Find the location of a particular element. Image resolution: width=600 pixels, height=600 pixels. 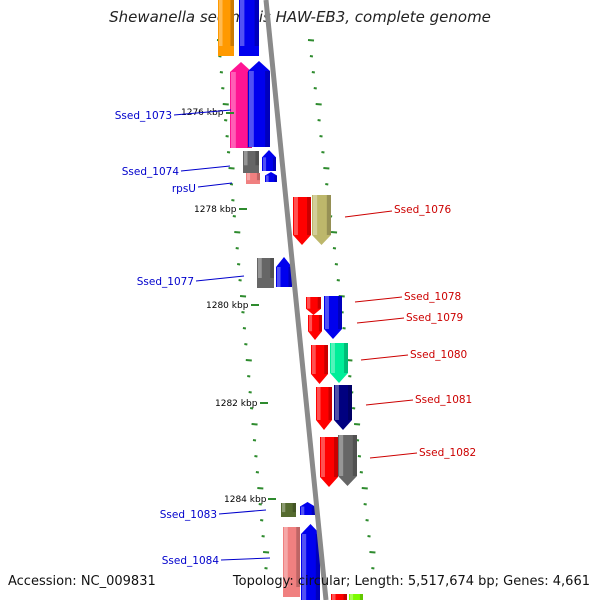

genome-backbone is located at coordinates (296, 300).